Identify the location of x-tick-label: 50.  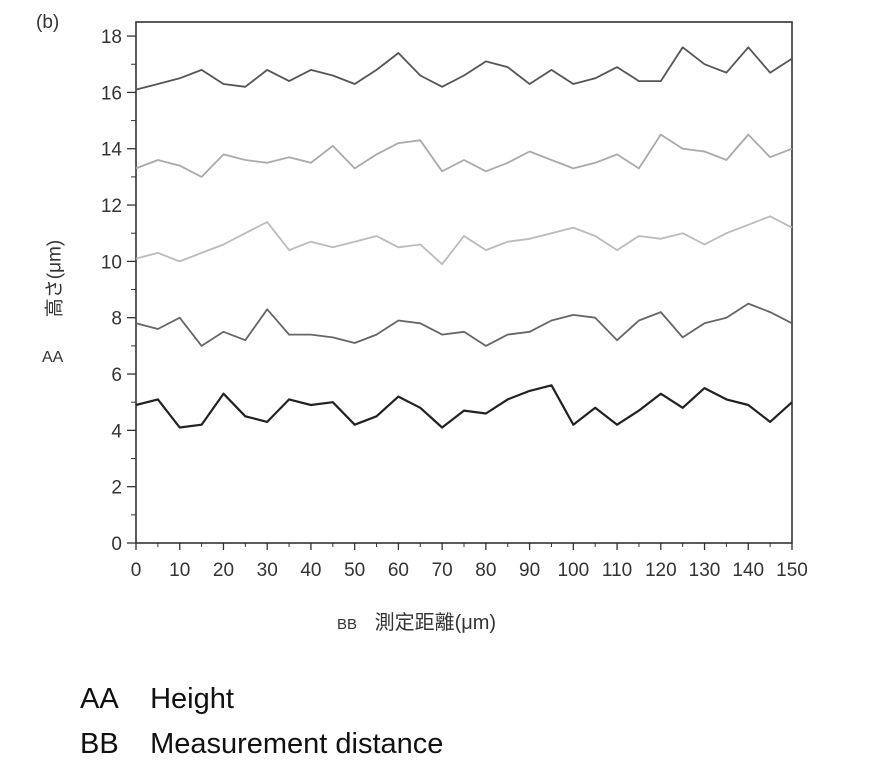
(354, 570).